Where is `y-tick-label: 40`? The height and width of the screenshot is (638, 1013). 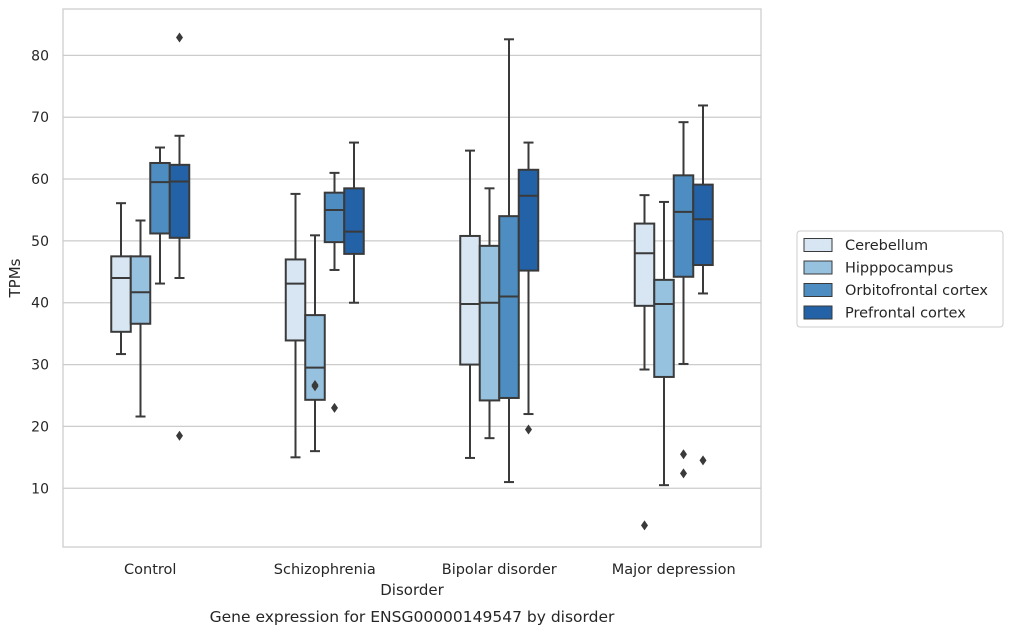
y-tick-label: 40 is located at coordinates (40, 304).